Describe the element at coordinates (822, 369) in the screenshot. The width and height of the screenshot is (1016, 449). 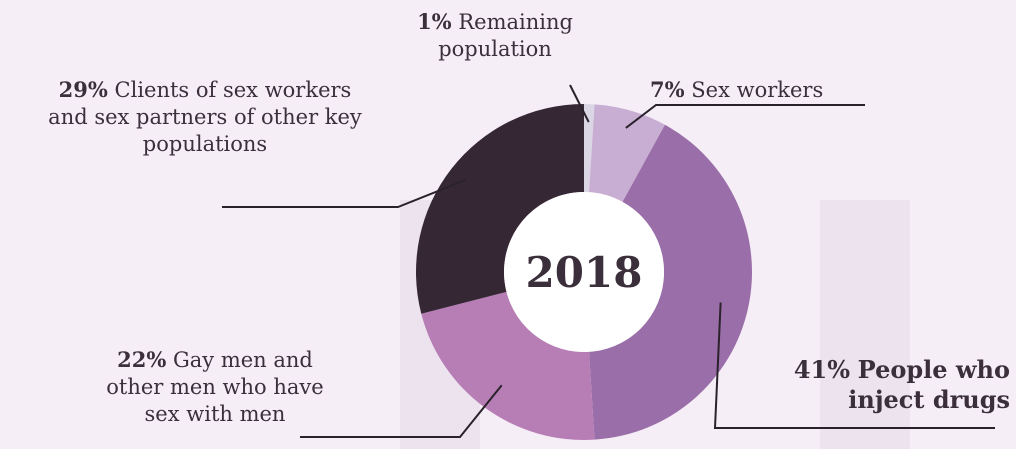
I see `value-label: 41%` at that location.